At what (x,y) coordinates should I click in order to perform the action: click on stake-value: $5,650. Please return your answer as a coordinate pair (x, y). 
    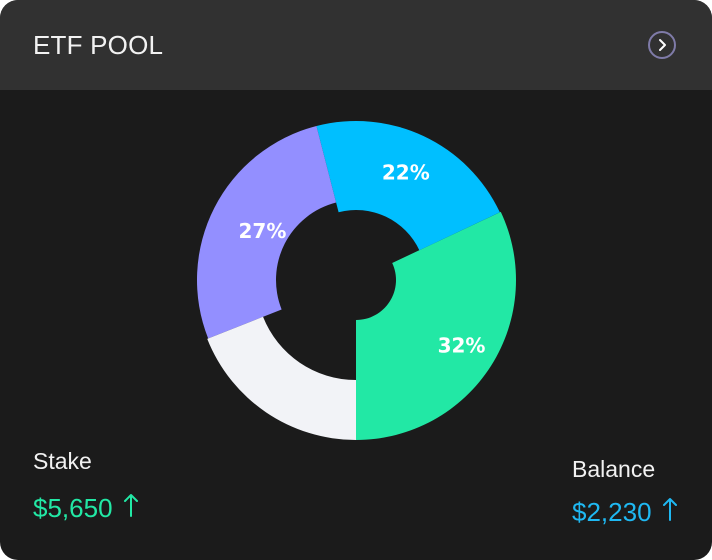
    Looking at the image, I should click on (73, 508).